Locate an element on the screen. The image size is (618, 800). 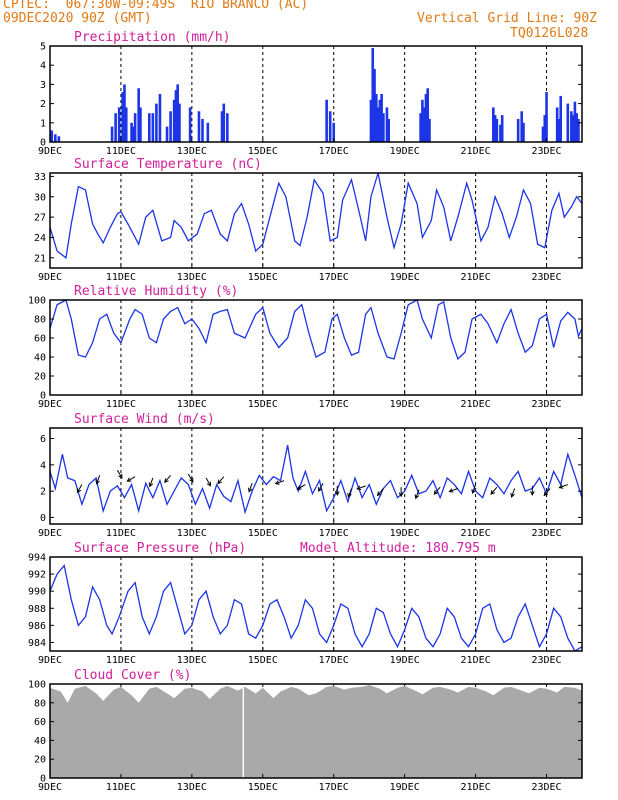
panel-title-precip: Precipitation (mm/h) is located at coordinates (152, 37).